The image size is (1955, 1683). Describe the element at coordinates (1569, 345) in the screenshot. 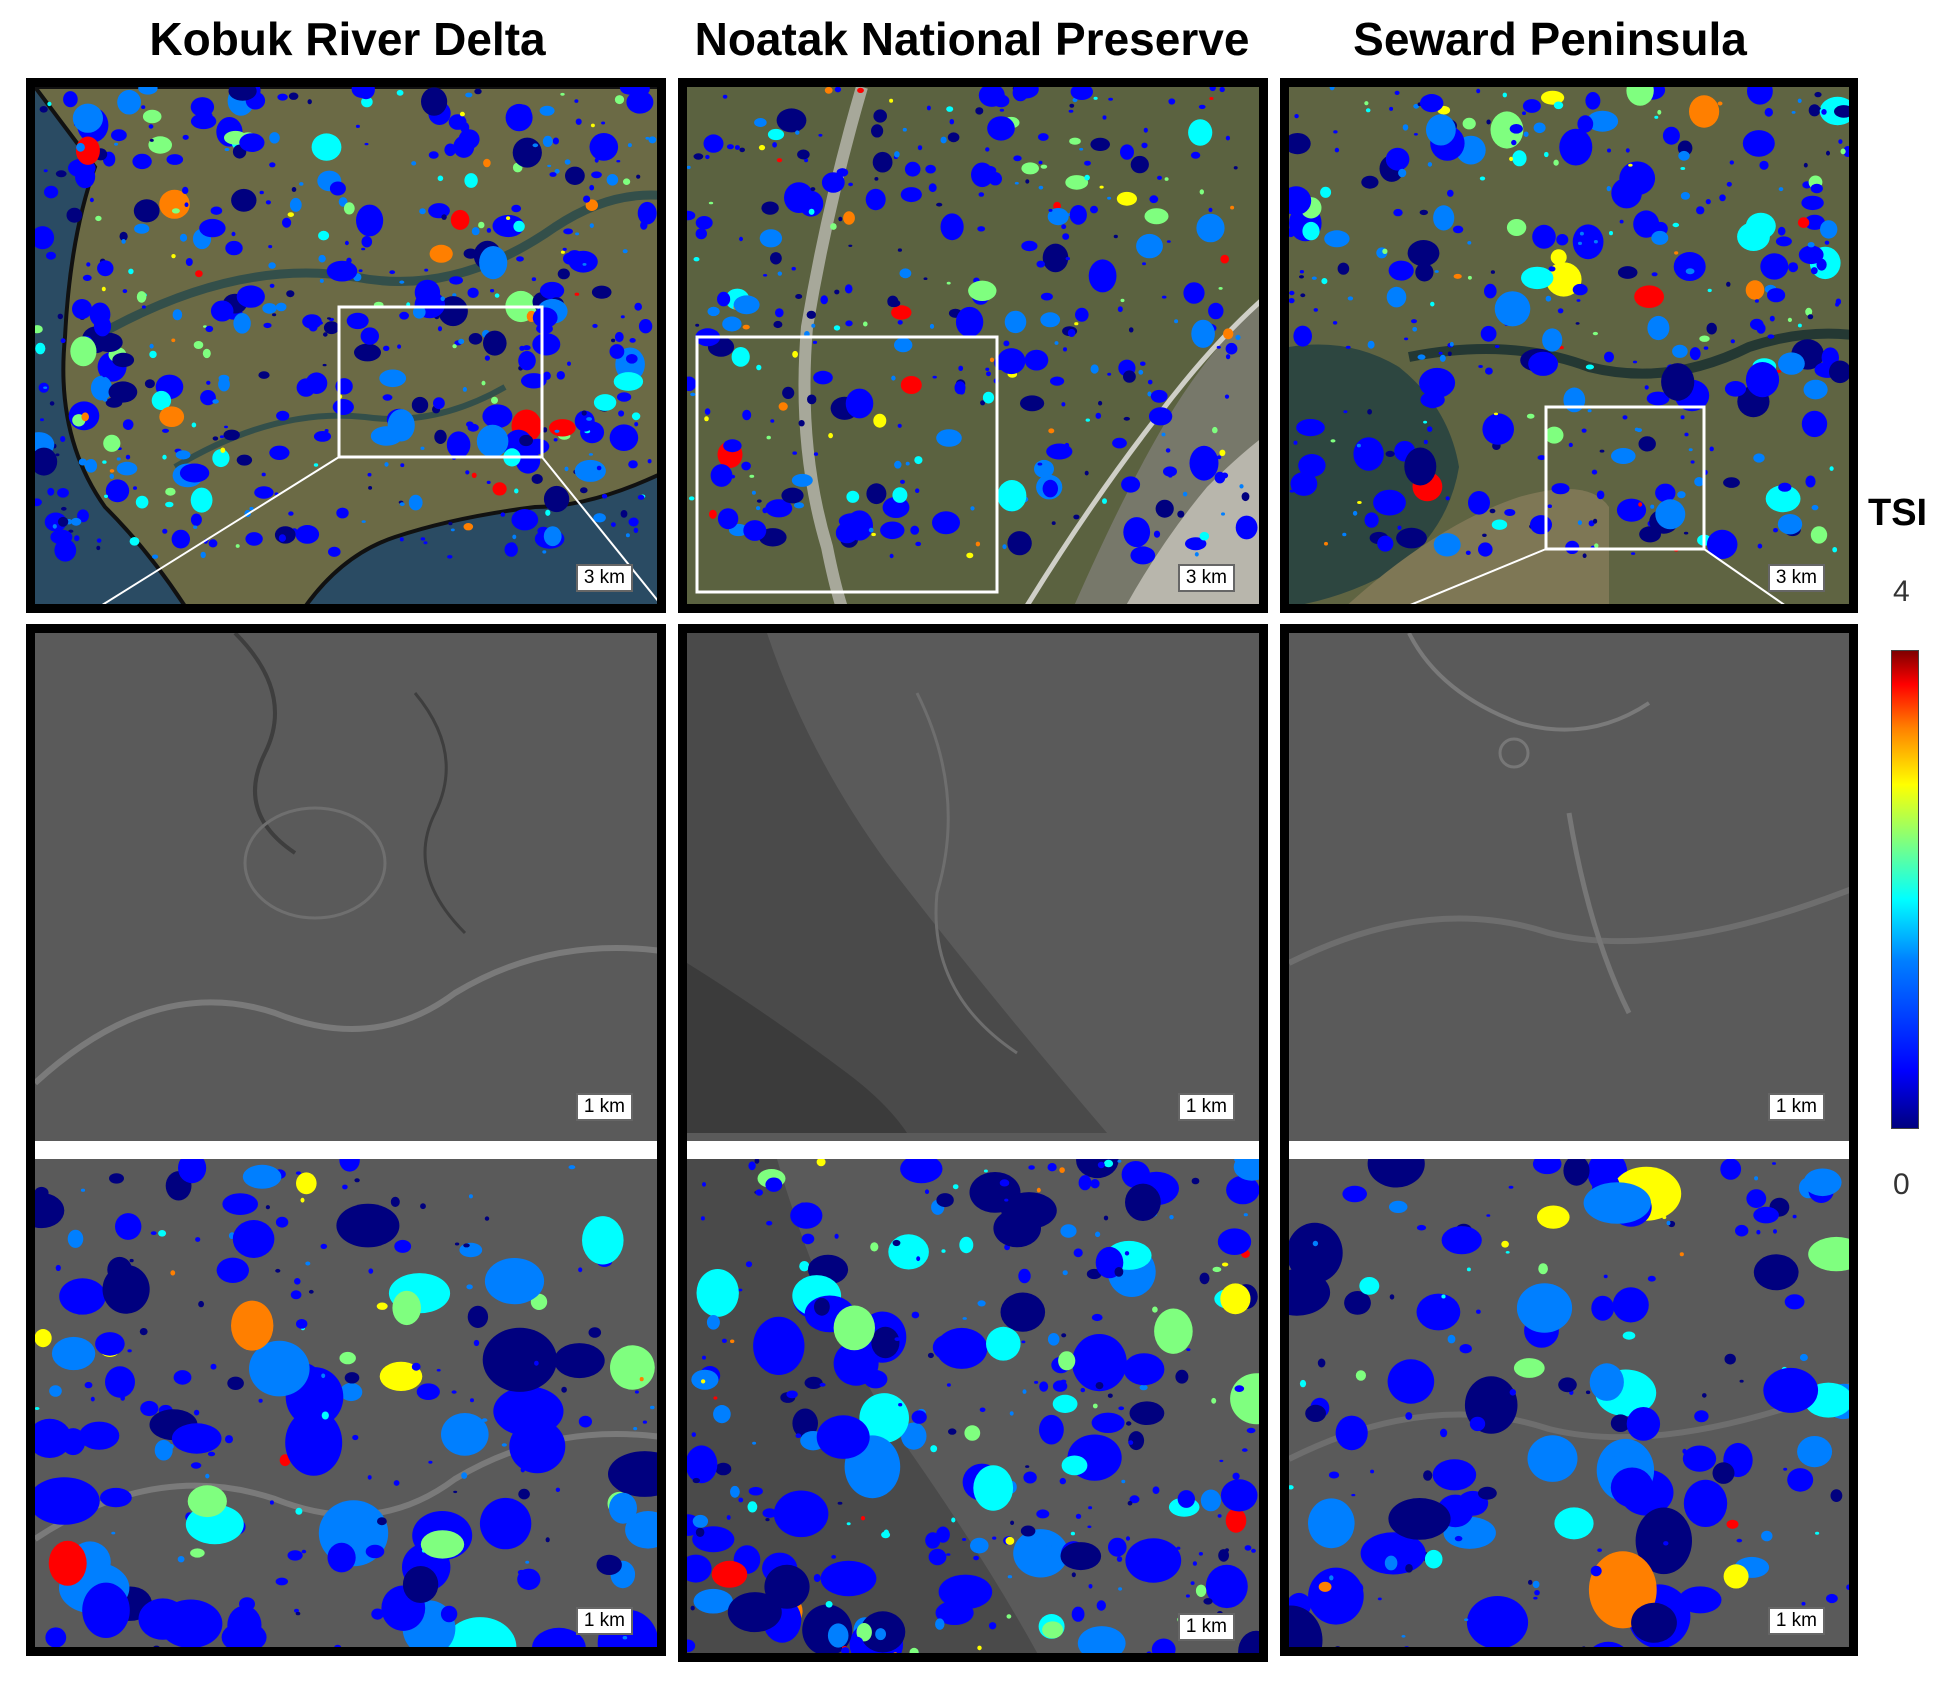

I see `overview-panel-seward: 3 km` at that location.